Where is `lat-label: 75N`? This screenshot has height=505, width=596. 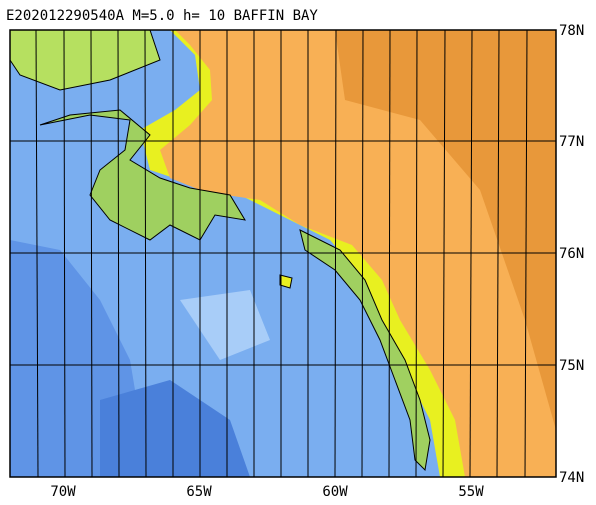 lat-label: 75N is located at coordinates (571, 366).